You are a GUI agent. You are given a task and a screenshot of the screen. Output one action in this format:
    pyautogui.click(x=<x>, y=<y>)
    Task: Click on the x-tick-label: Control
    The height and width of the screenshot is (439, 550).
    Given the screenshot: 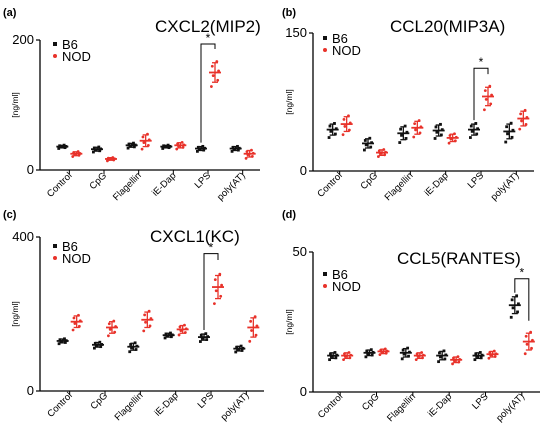 What is the action you would take?
    pyautogui.click(x=59, y=184)
    